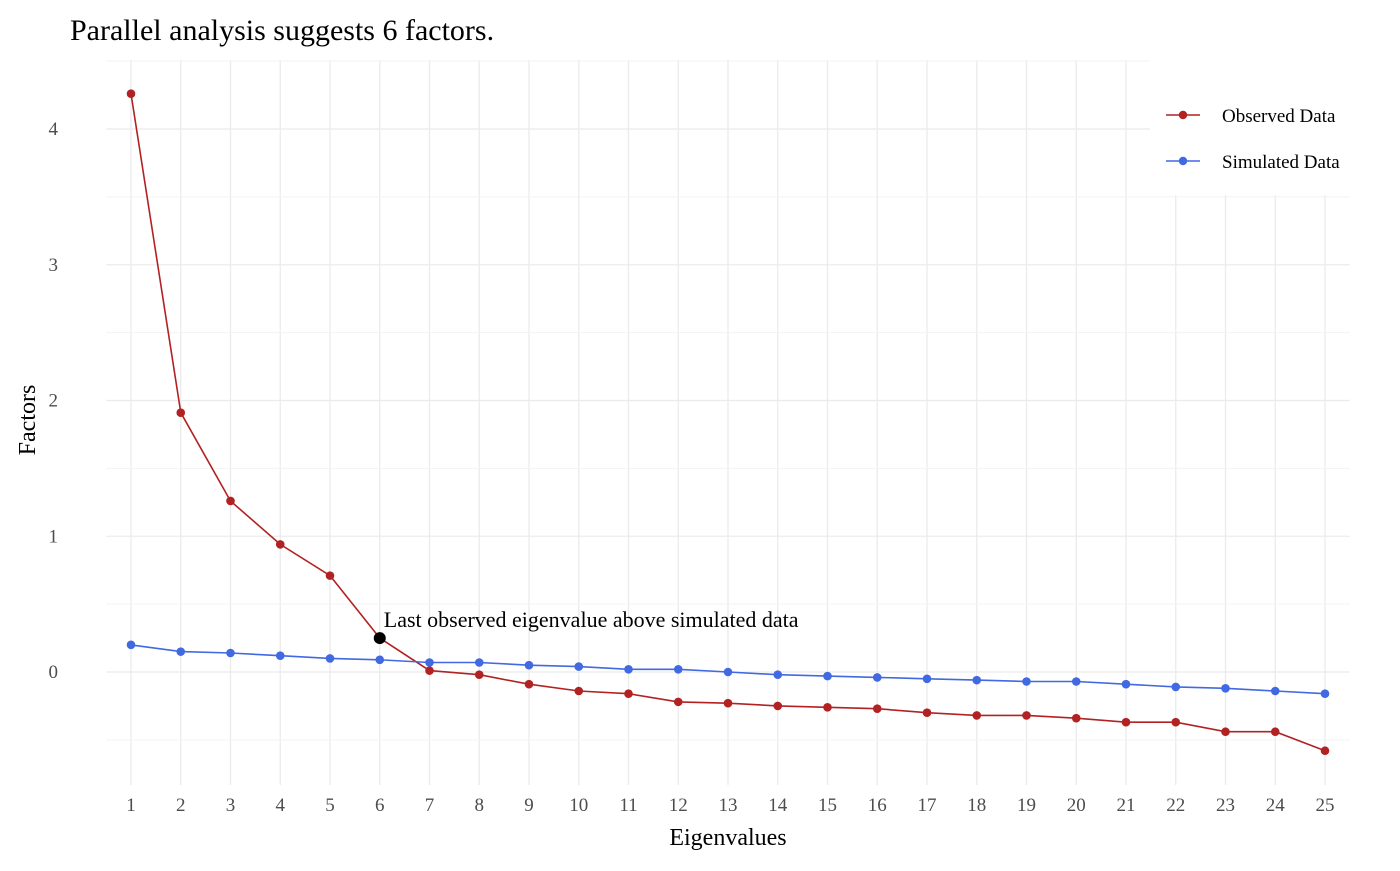 The image size is (1400, 871). Describe the element at coordinates (330, 805) in the screenshot. I see `x-tick-label: 5` at that location.